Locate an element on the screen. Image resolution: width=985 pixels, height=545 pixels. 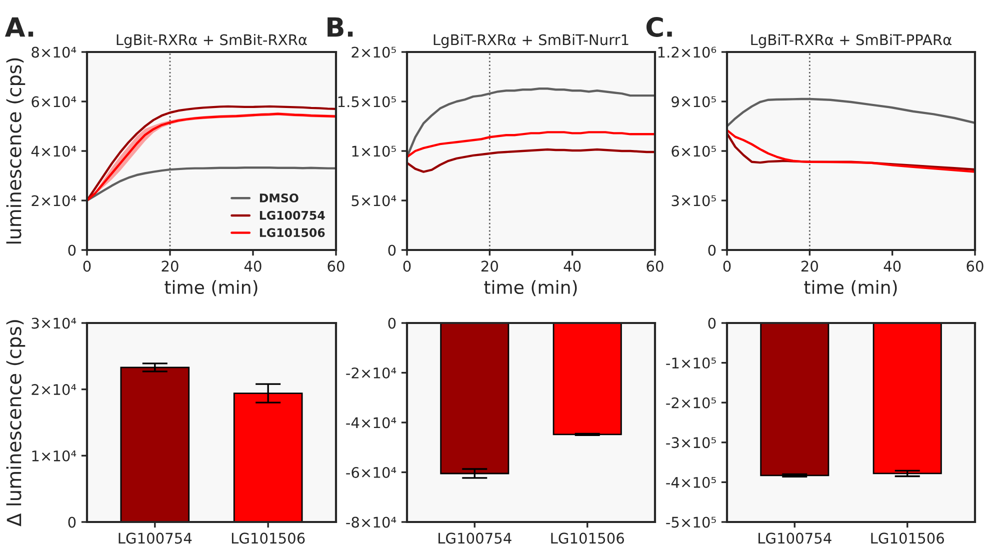
y-tick-label: -6×10⁴ is located at coordinates (371, 472).